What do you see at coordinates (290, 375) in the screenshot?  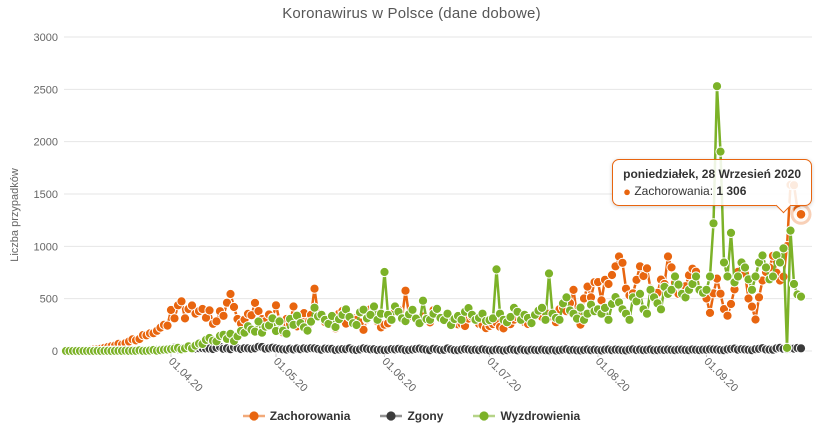 I see `x-tick-label: 01.05.20` at bounding box center [290, 375].